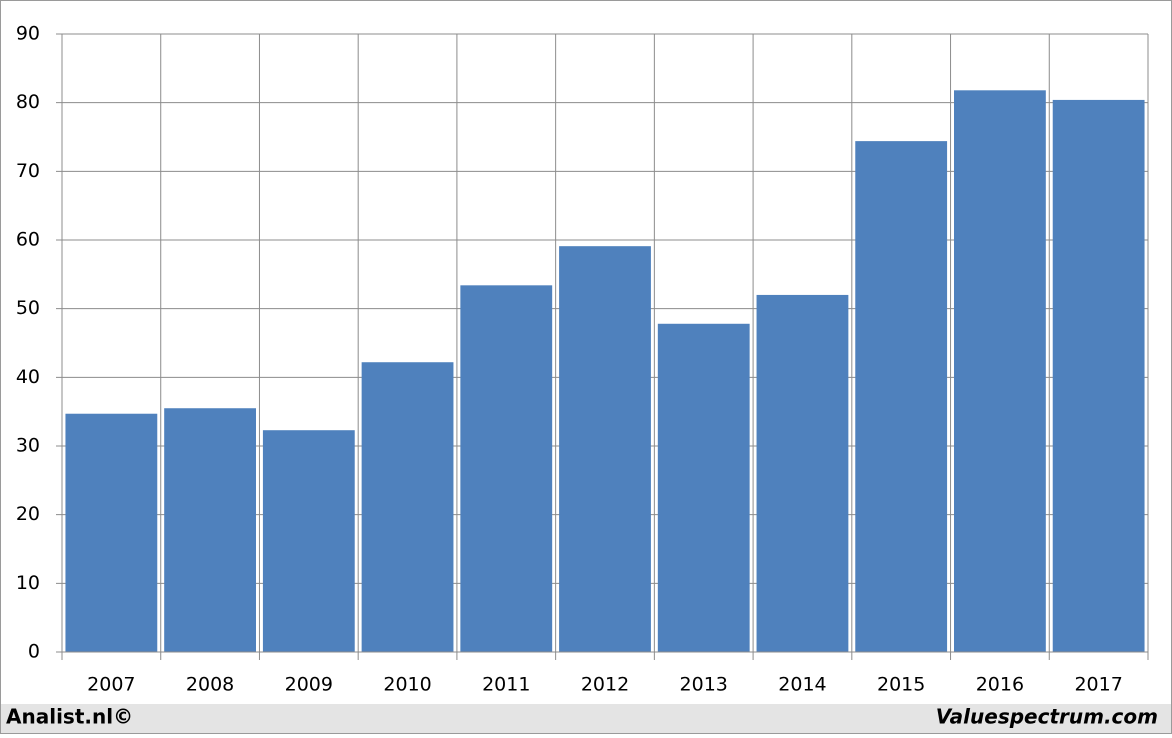  Describe the element at coordinates (210, 685) in the screenshot. I see `x-tick-label: 2008` at that location.